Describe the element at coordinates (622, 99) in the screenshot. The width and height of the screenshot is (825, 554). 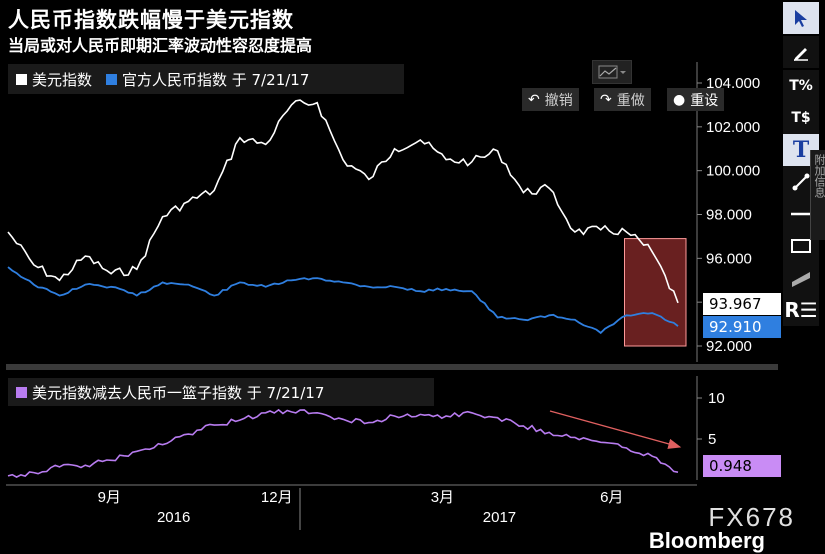
I see `redo-button: ↷ 重做` at that location.